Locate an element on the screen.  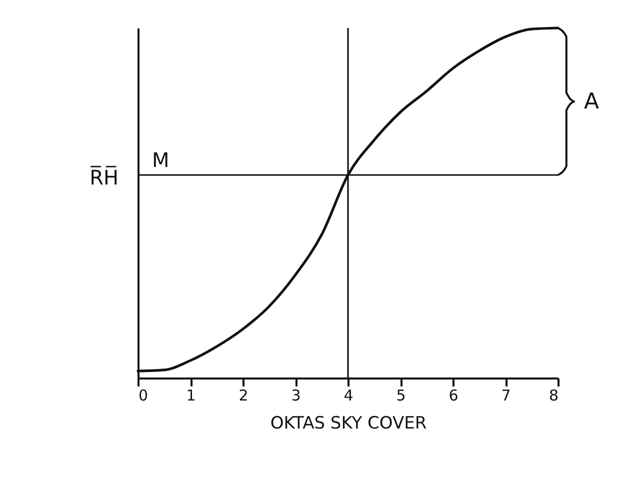
x-tick-label: 6 is located at coordinates (453, 395).